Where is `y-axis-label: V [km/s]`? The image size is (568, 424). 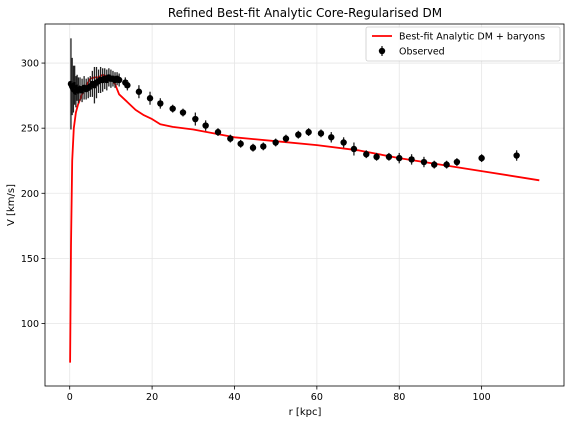
y-axis-label: V [km/s] is located at coordinates (11, 205).